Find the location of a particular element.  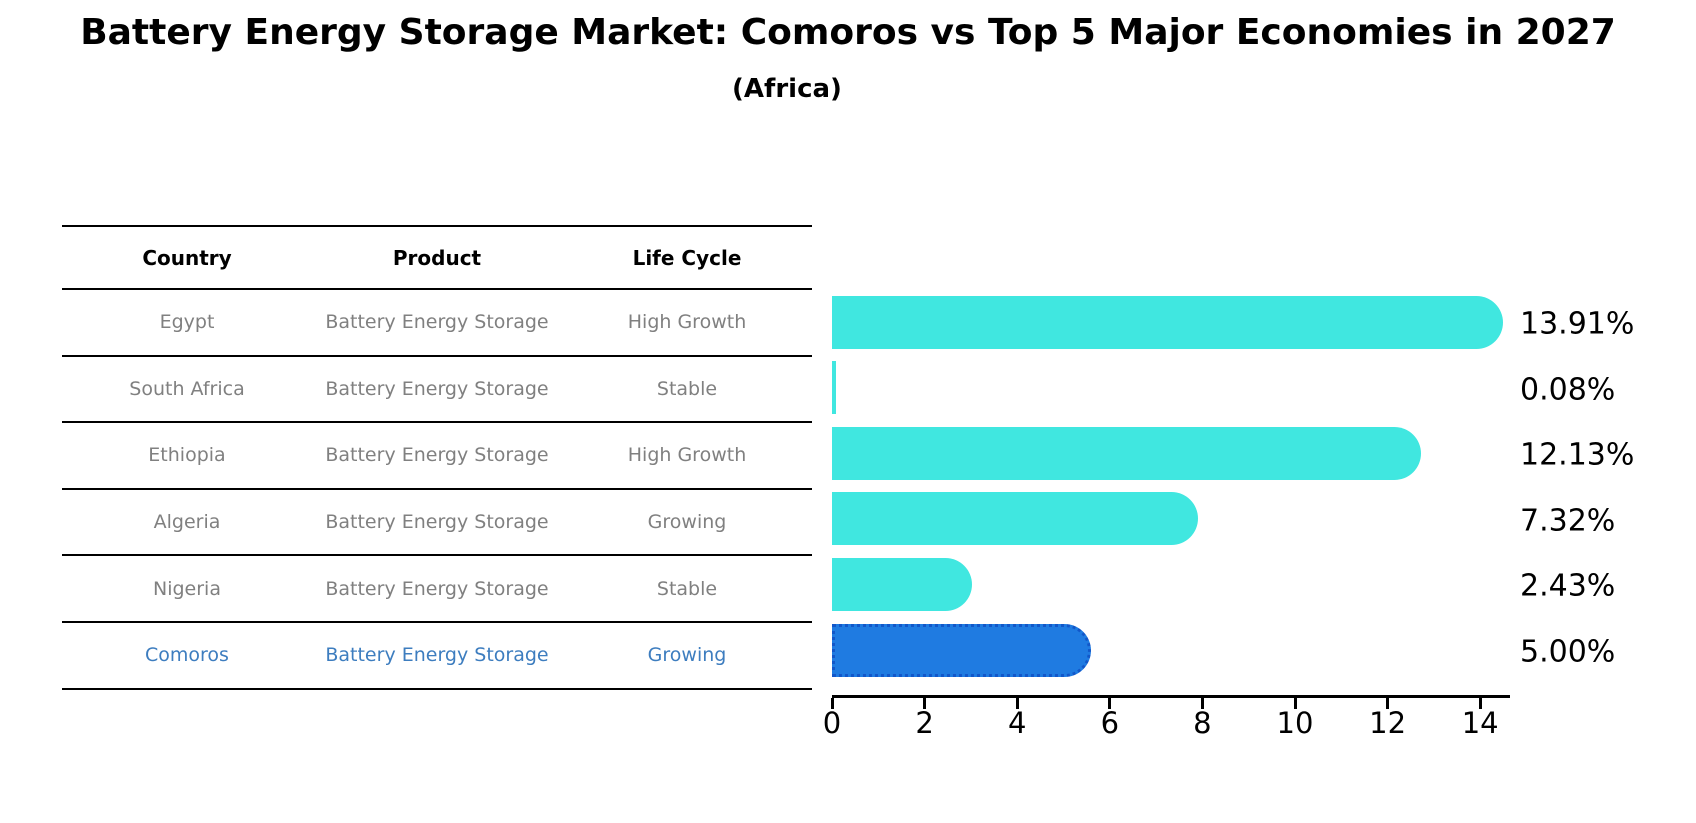

table-row-nigeria: Nigeria Battery Energy Storage Stable is located at coordinates (437, 587).